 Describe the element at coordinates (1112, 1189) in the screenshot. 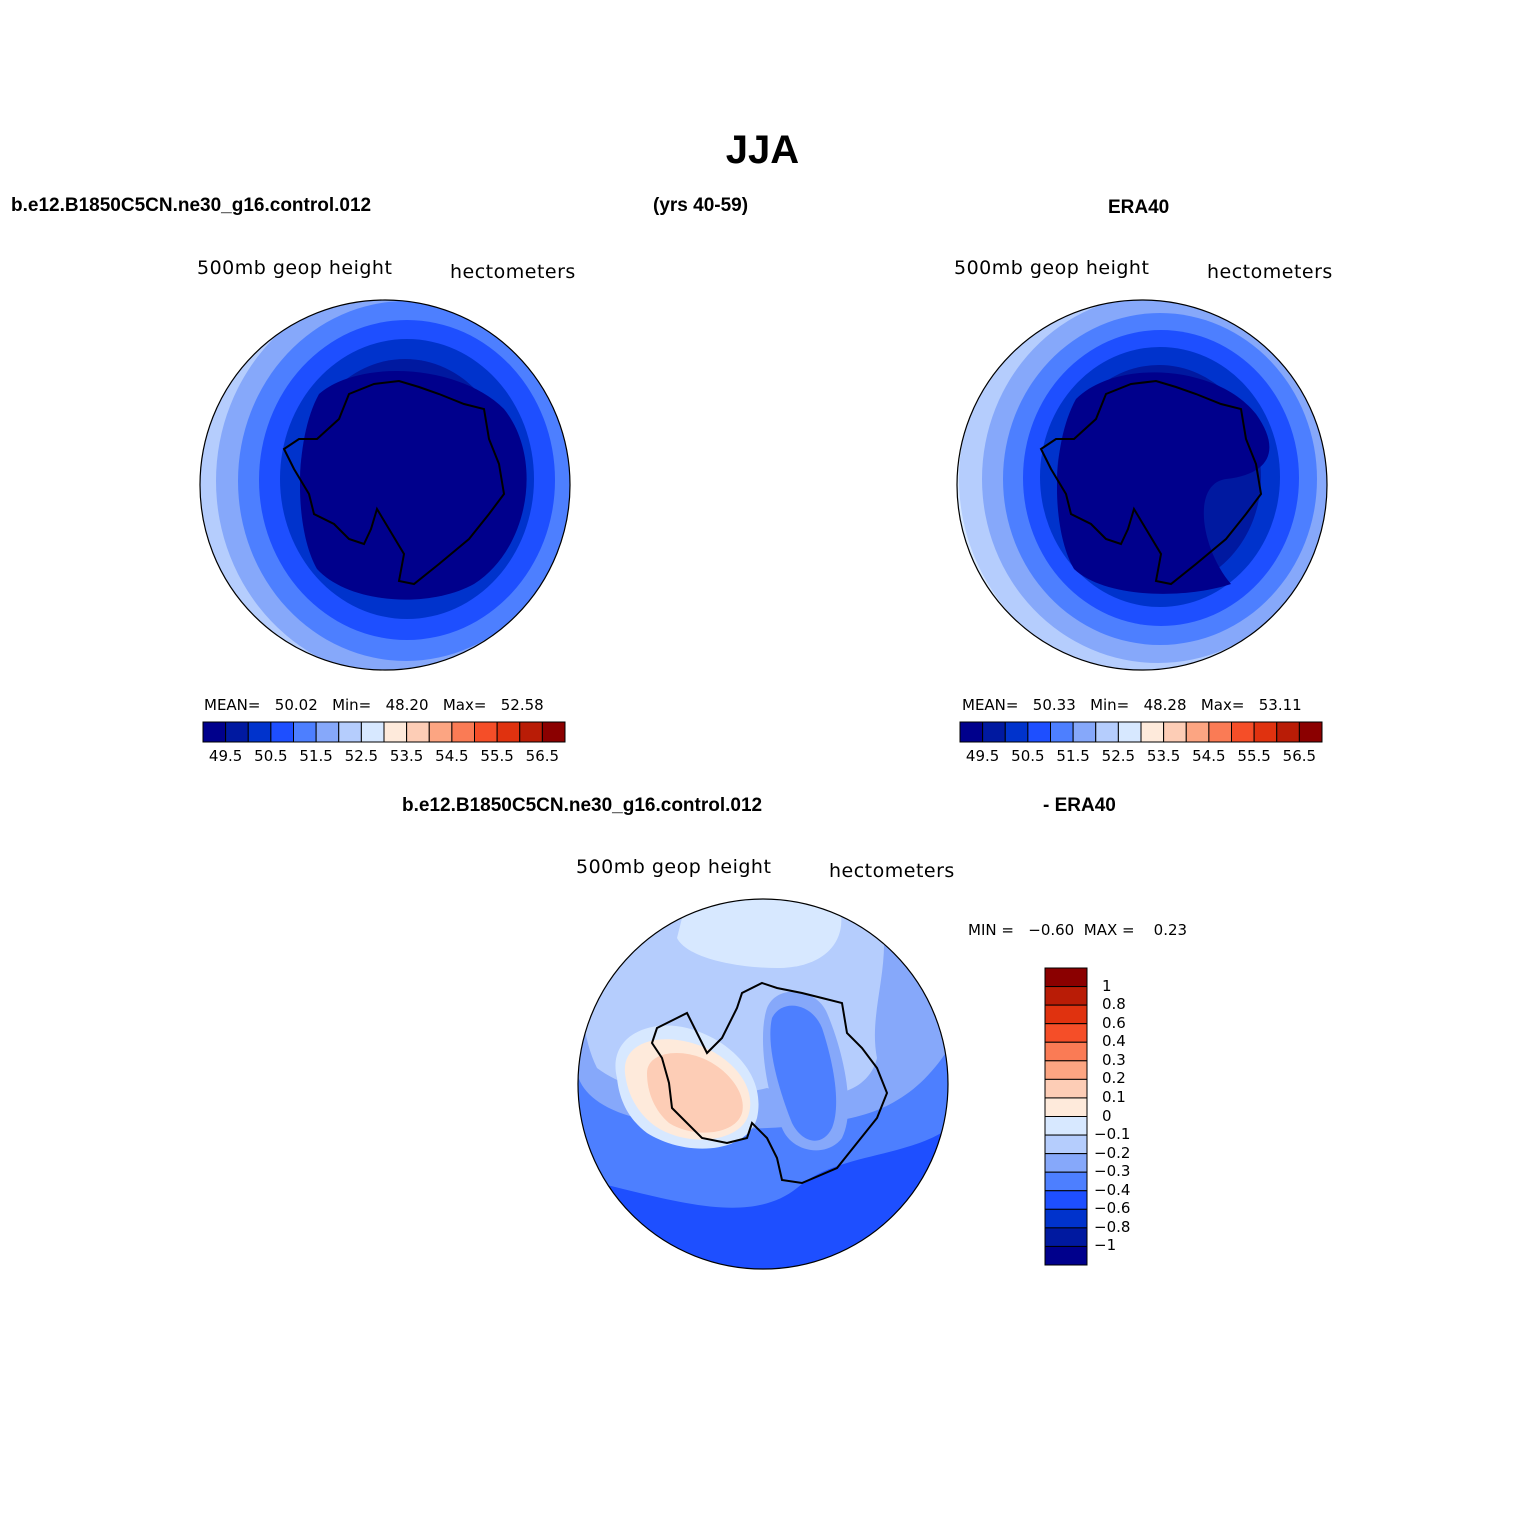

I see `colorbar-tick-label: −0.4` at that location.